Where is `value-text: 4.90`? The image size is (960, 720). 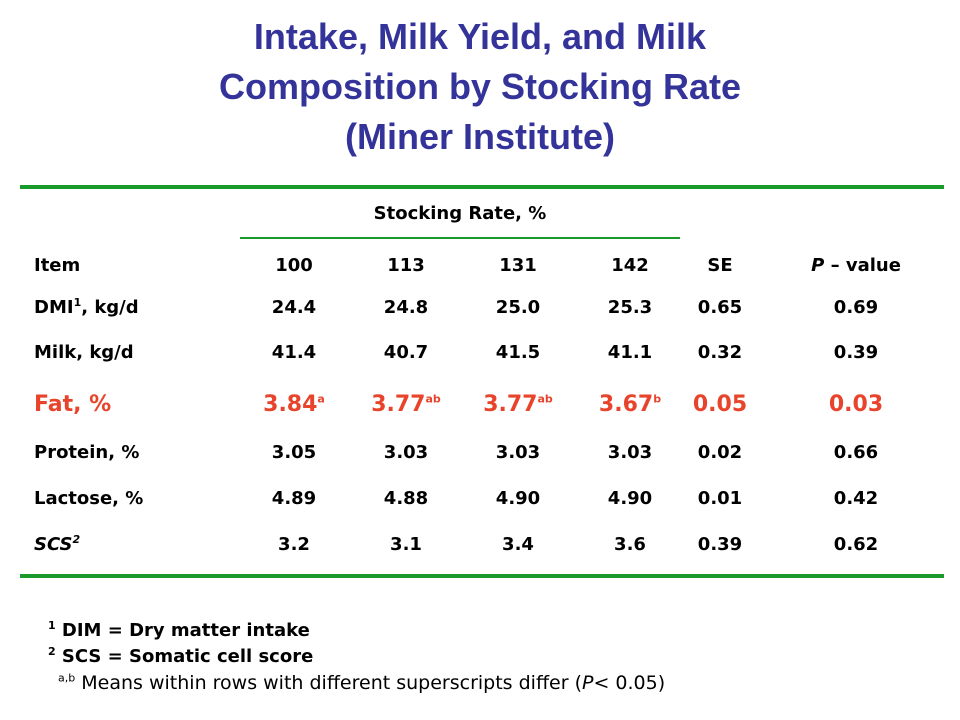 value-text: 4.90 is located at coordinates (630, 498).